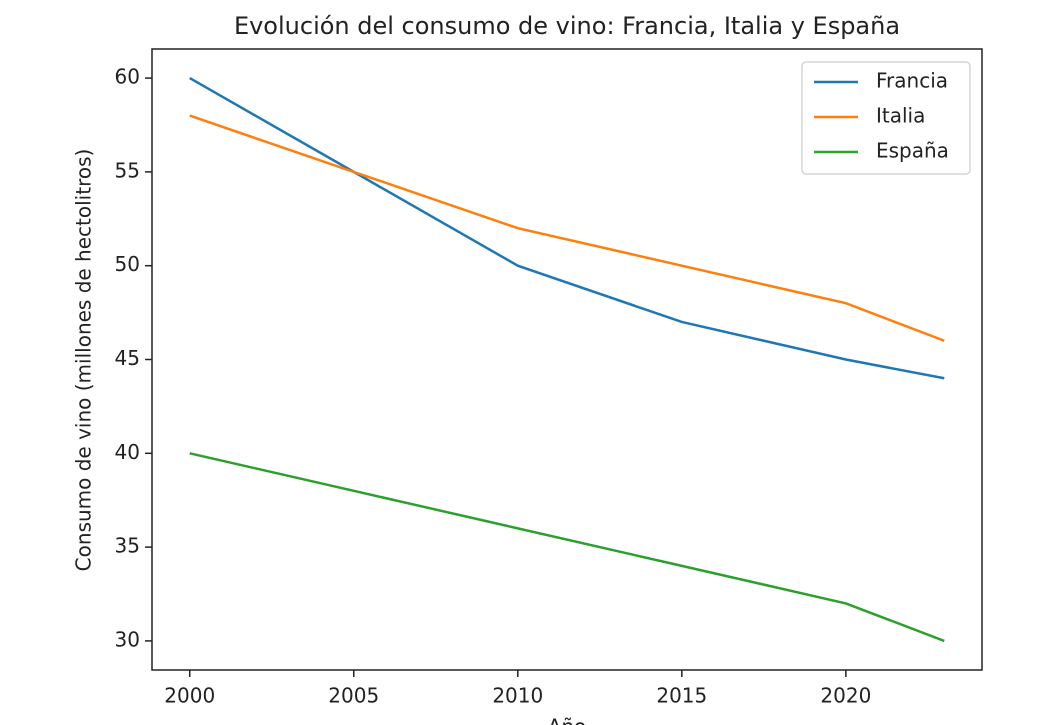 This screenshot has height=725, width=1050. I want to click on y-tick-label: 45, so click(127, 358).